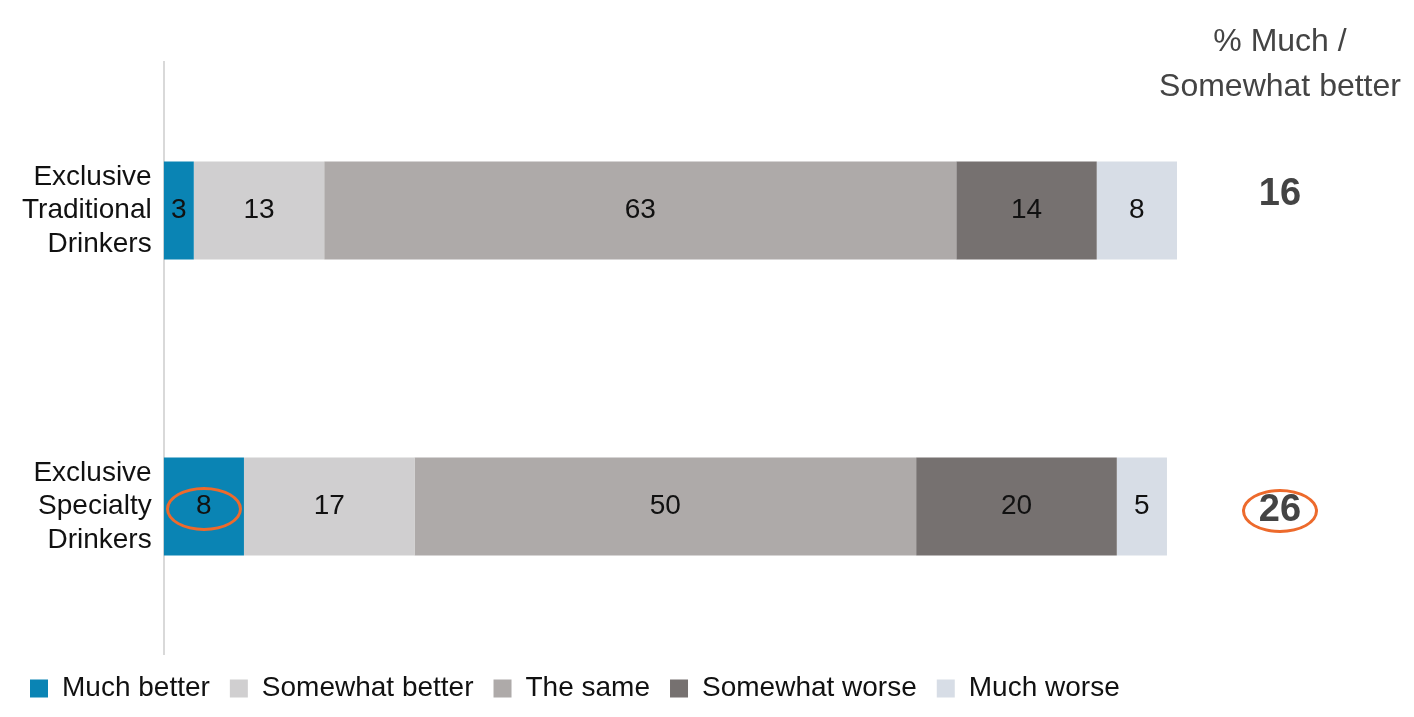 The width and height of the screenshot is (1414, 717). I want to click on y-tick-label: Exclusive Specialty Drinkers, so click(92, 504).